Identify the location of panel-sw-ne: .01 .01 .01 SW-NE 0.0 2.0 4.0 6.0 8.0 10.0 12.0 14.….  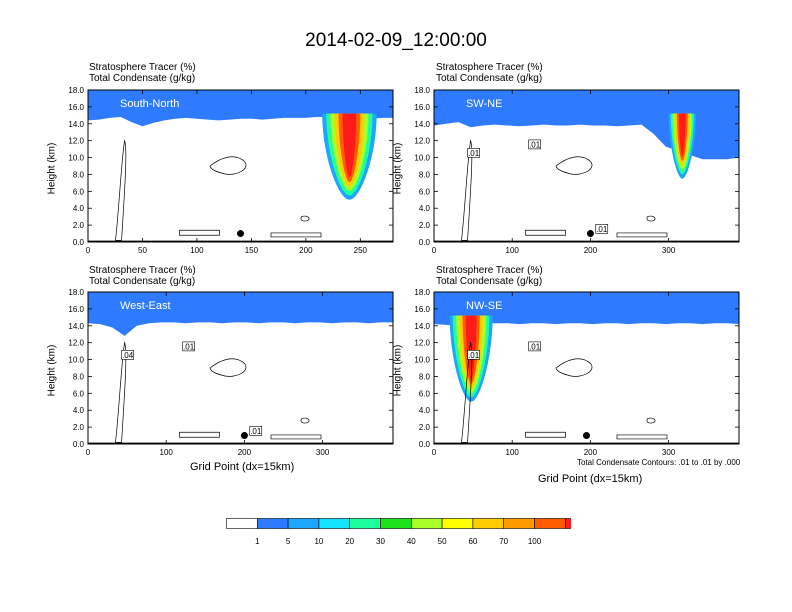
(577, 170).